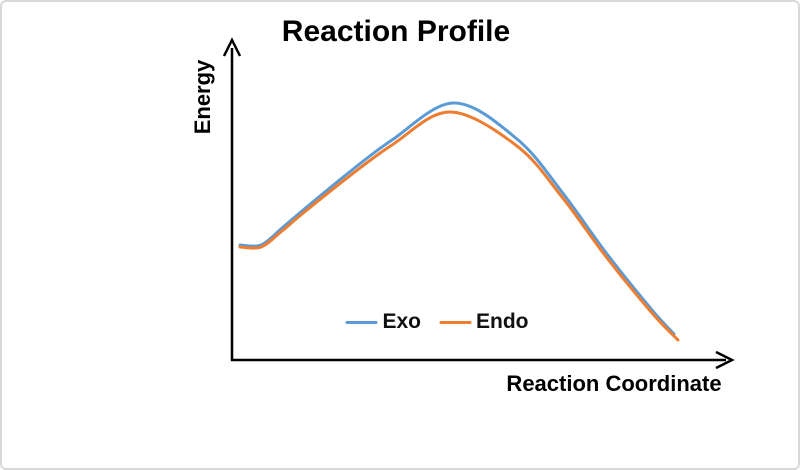  I want to click on legend-line-endo, so click(455, 322).